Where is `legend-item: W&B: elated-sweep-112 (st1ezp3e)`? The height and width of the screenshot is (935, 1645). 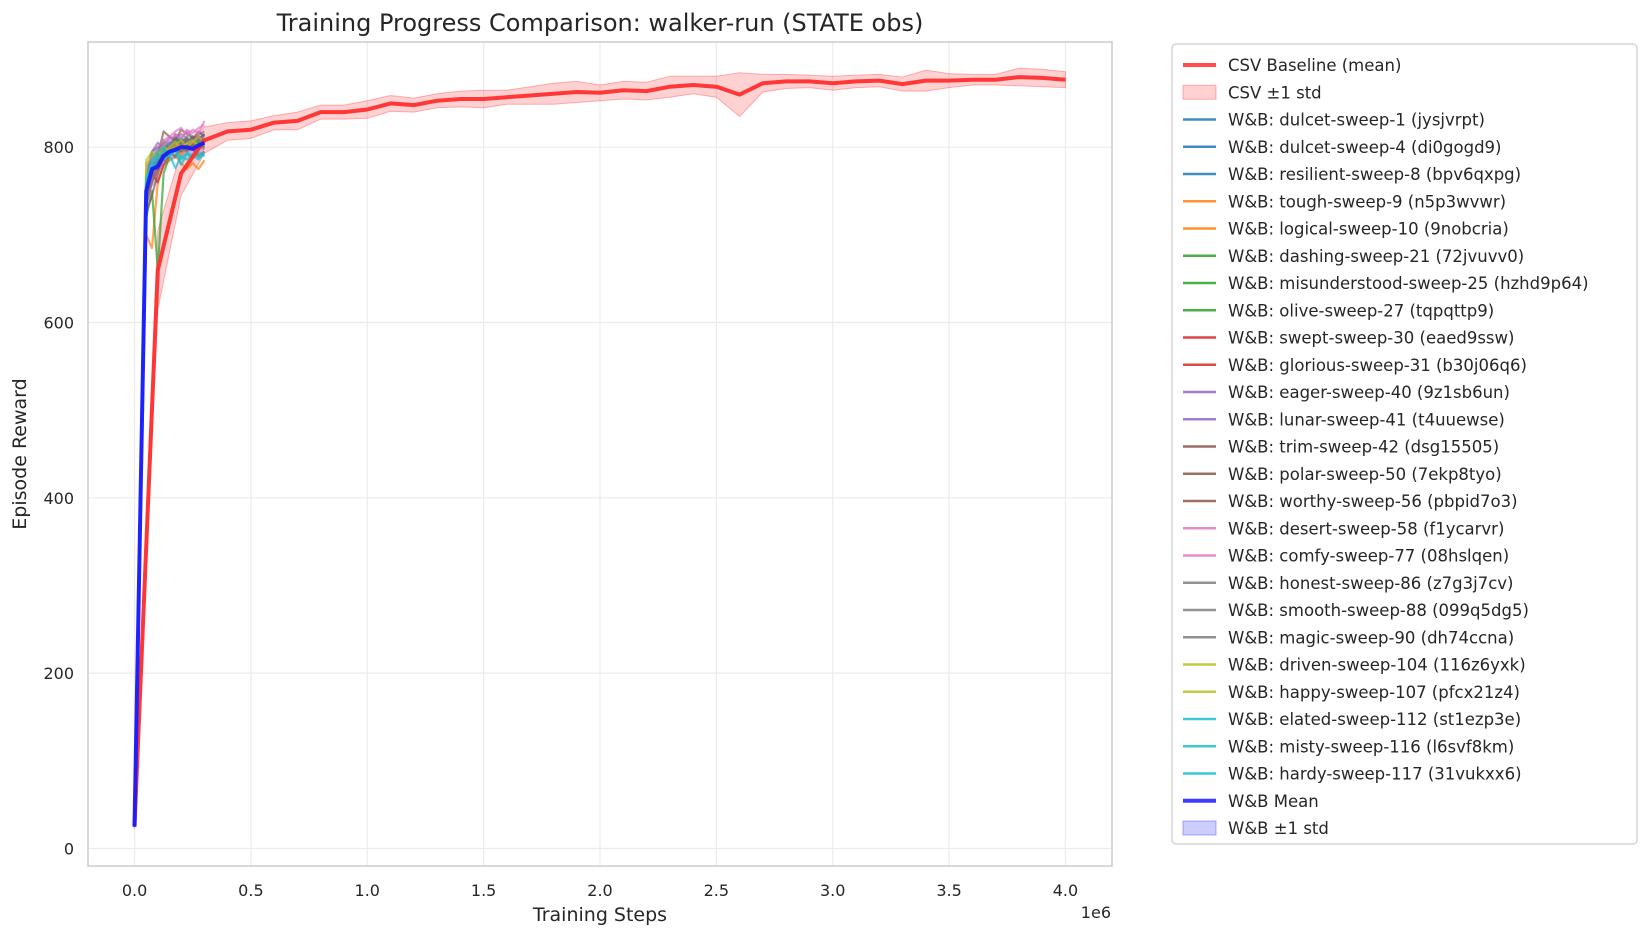 legend-item: W&B: elated-sweep-112 (st1ezp3e) is located at coordinates (1352, 719).